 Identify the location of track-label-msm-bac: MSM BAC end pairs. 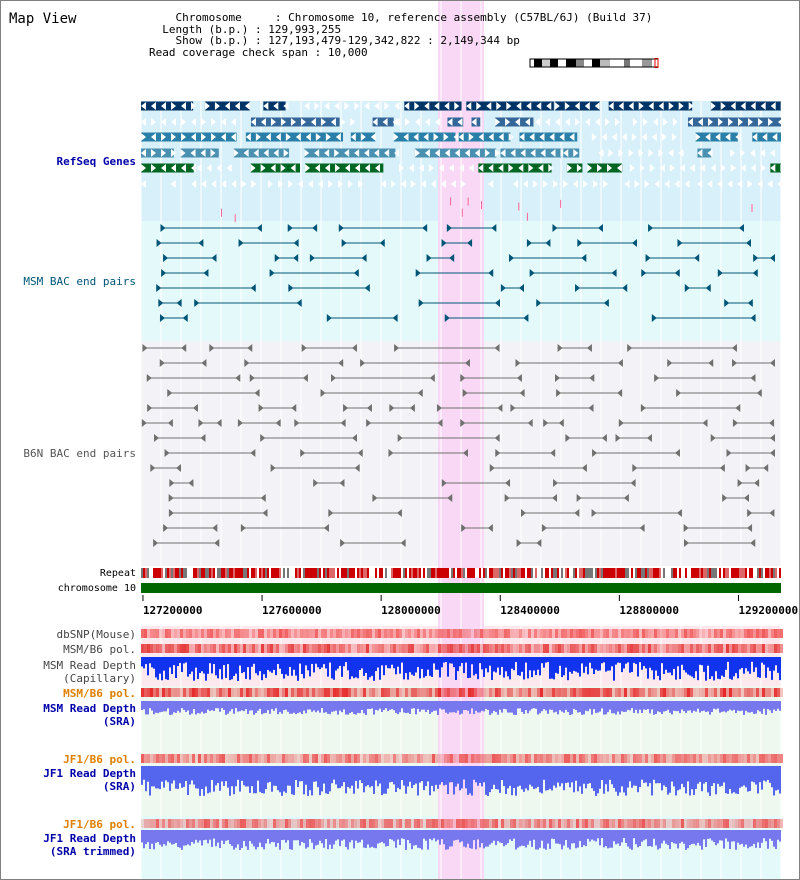
(79, 281).